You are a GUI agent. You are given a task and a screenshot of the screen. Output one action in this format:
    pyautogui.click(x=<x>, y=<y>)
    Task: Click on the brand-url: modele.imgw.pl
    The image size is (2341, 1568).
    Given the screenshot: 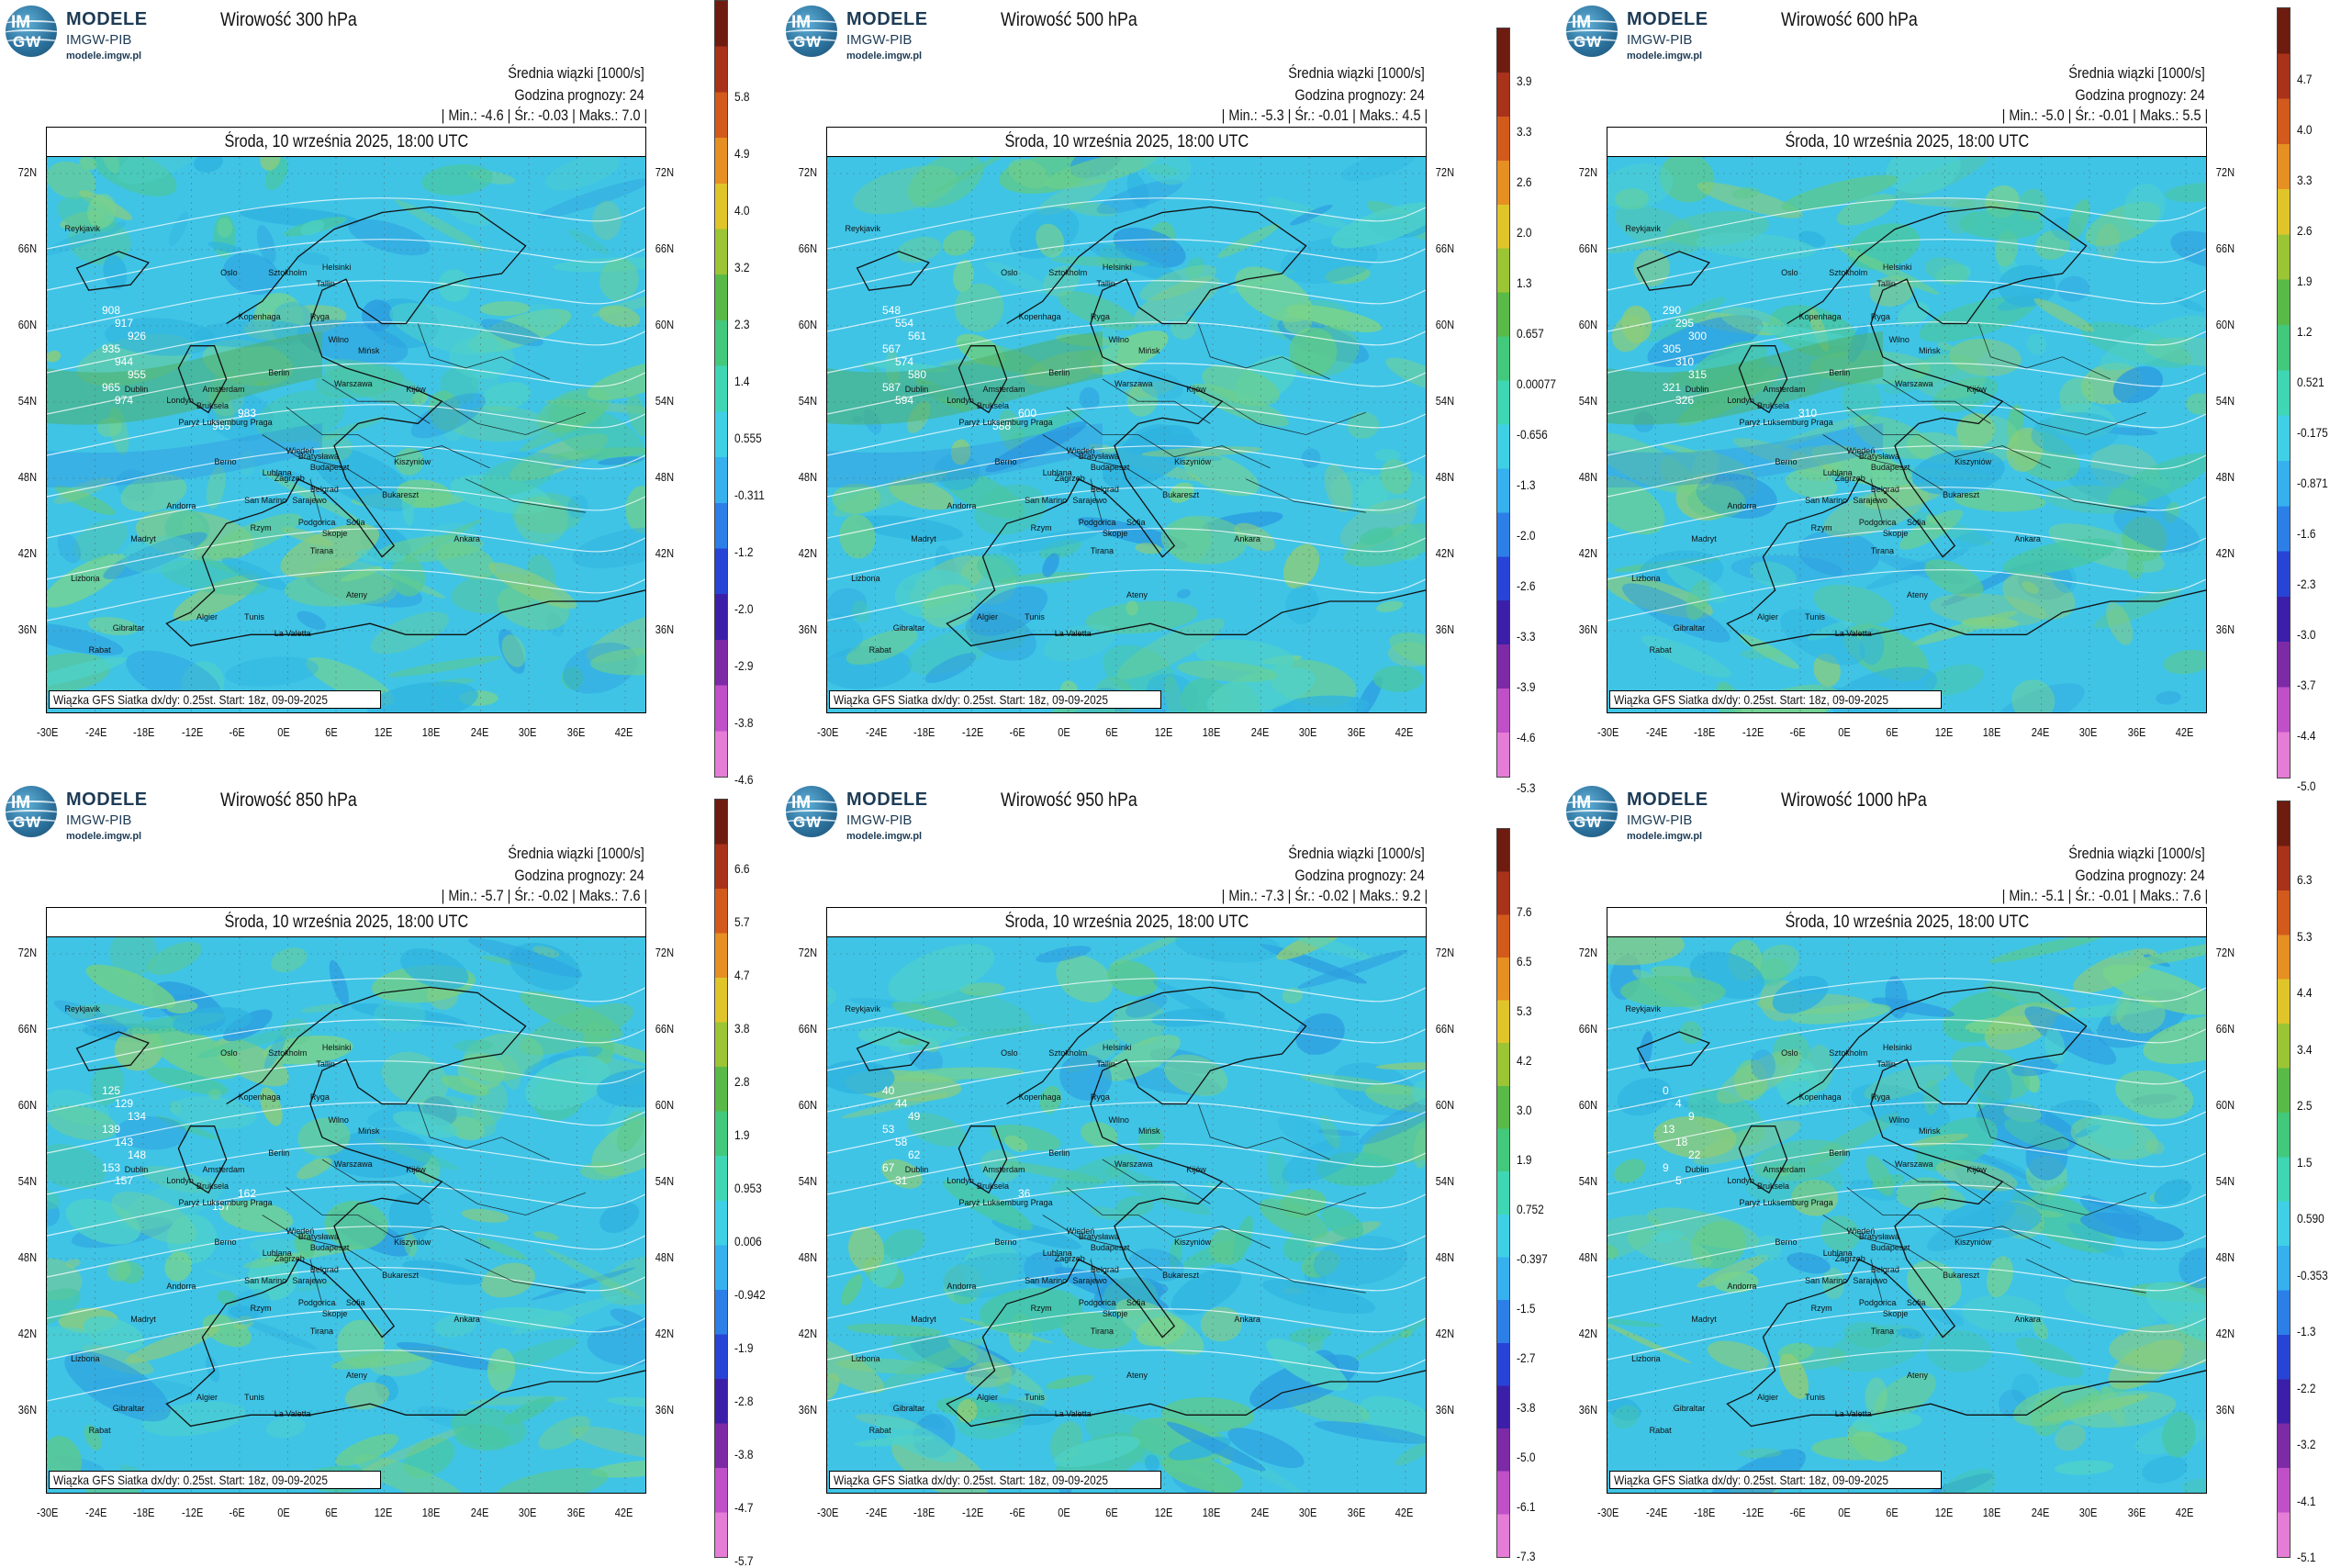 What is the action you would take?
    pyautogui.click(x=885, y=56)
    